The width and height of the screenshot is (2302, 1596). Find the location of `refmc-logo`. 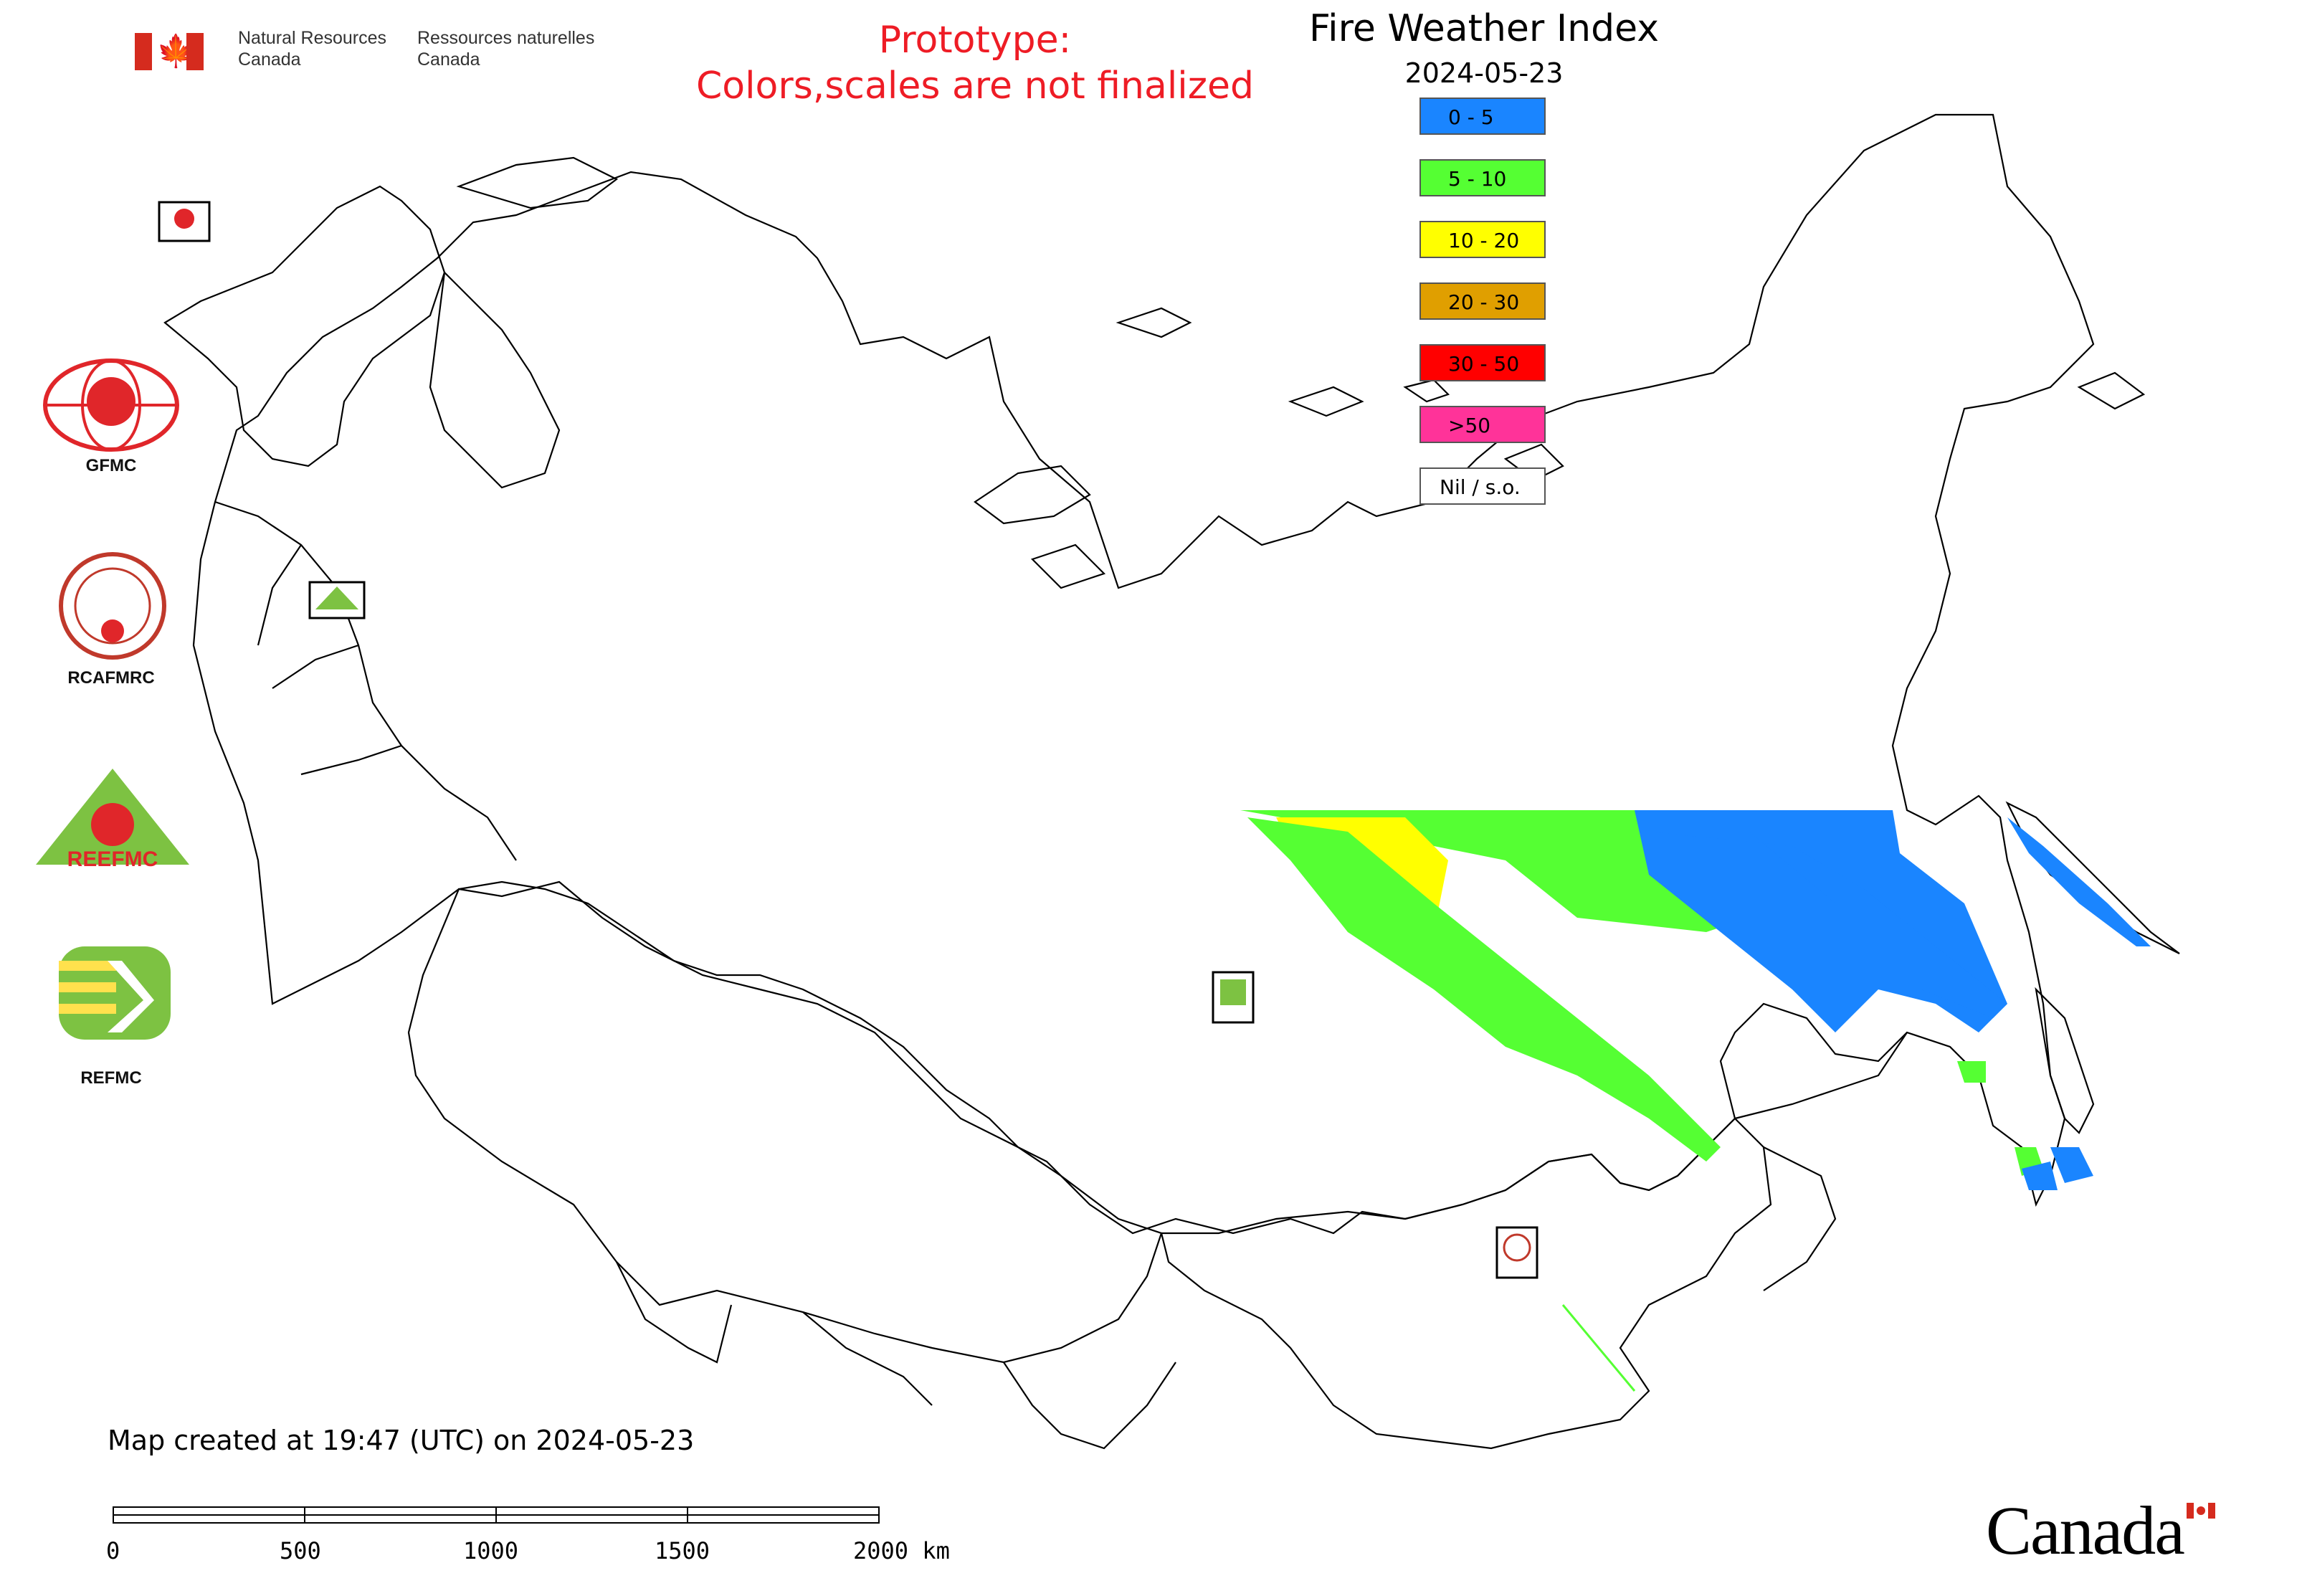

refmc-logo is located at coordinates (115, 993).